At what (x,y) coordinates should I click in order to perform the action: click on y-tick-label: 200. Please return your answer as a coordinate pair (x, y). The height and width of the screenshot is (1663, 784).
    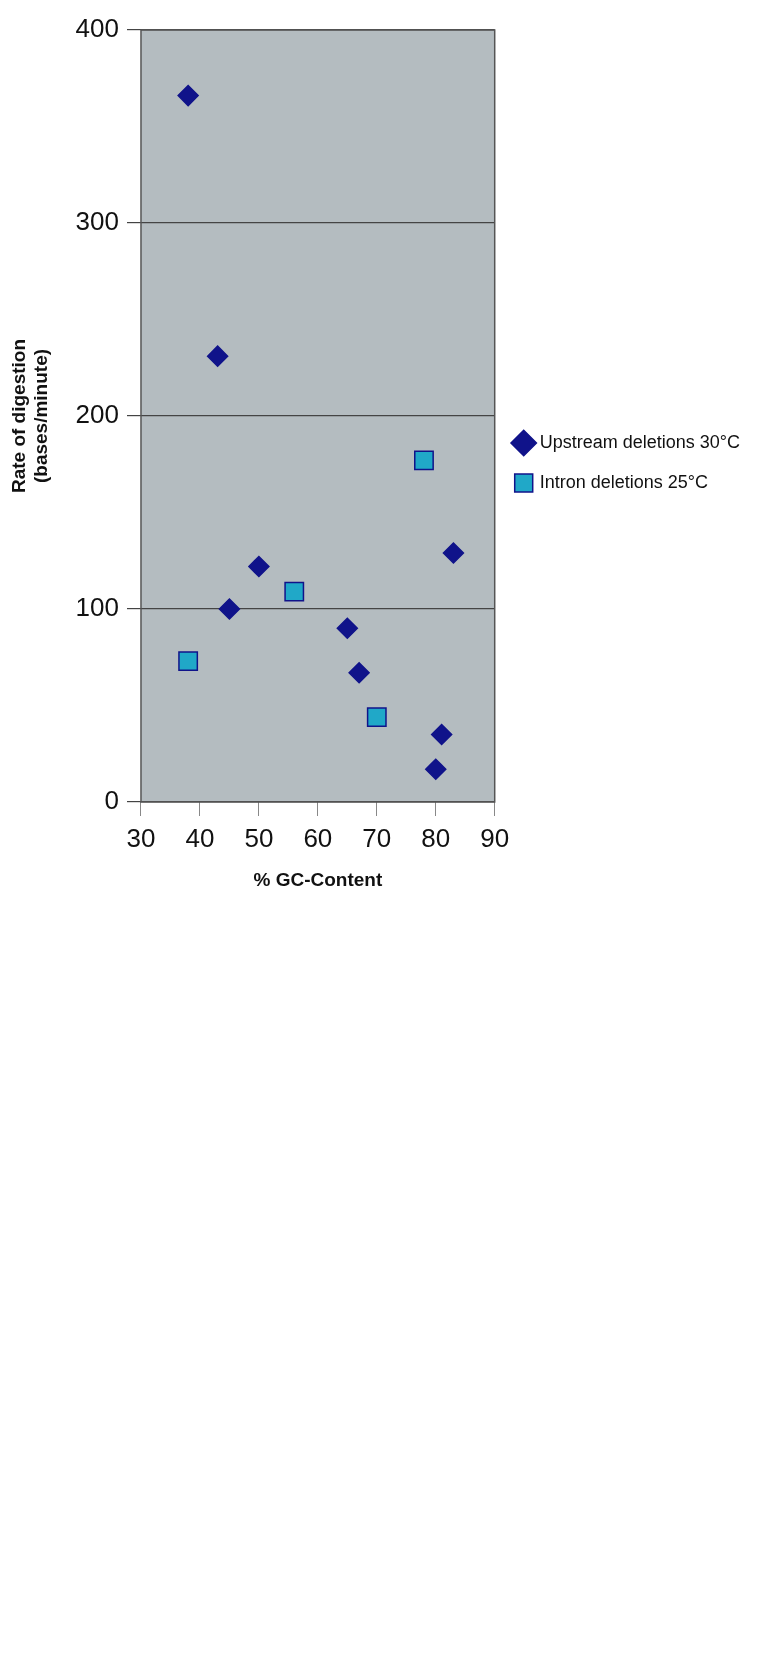
    Looking at the image, I should click on (97, 414).